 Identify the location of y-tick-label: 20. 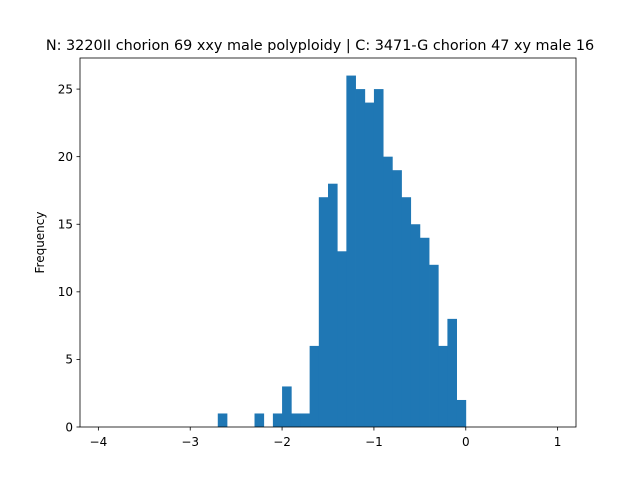
(65, 157).